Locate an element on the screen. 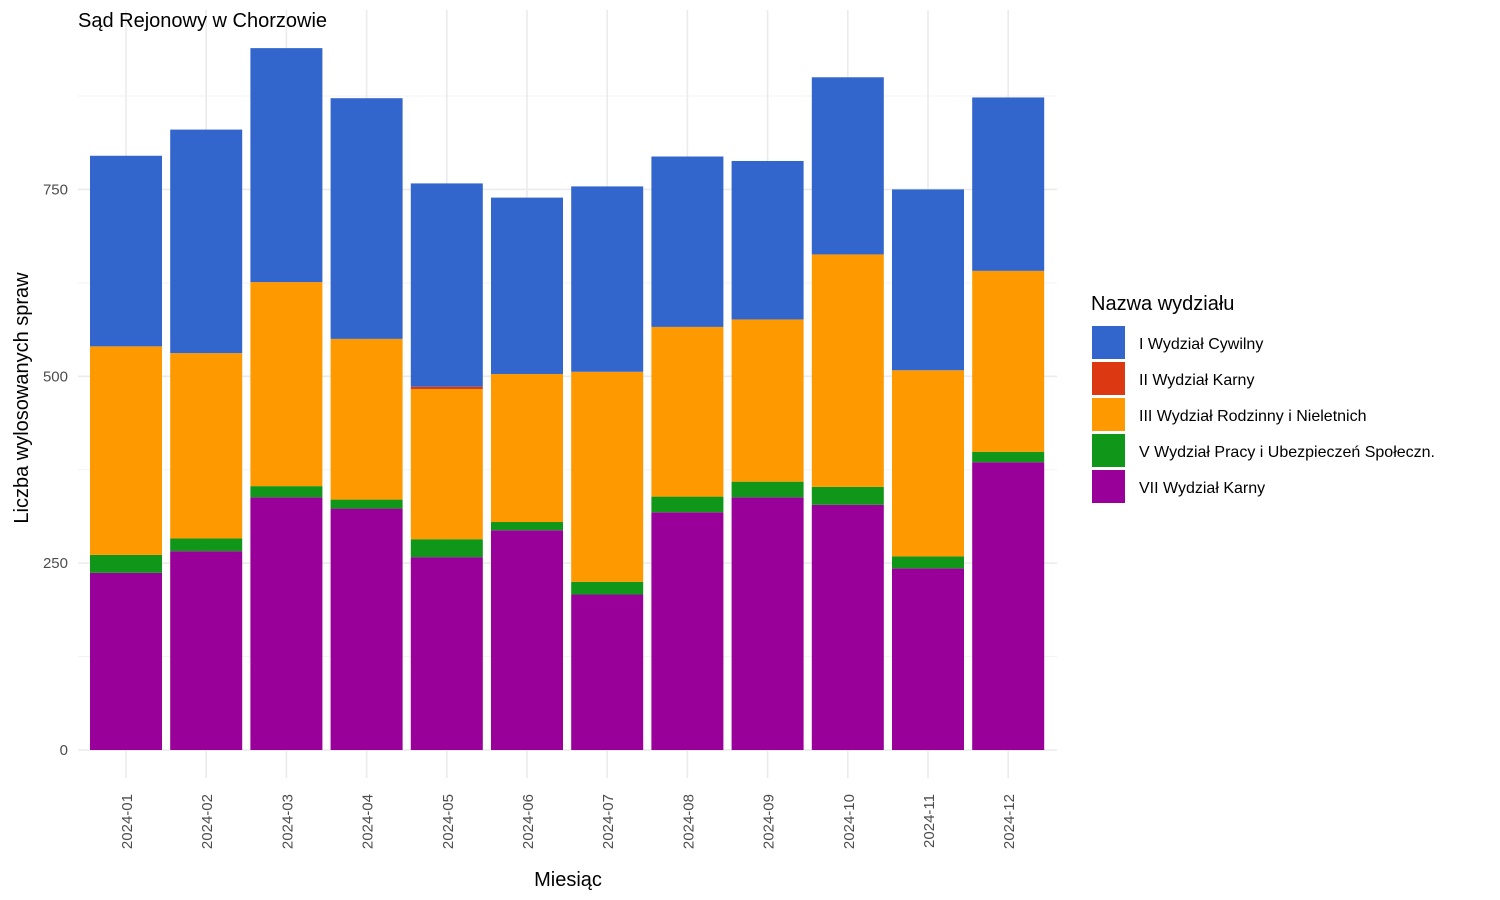  x-tick-label: 2024-02 is located at coordinates (207, 821).